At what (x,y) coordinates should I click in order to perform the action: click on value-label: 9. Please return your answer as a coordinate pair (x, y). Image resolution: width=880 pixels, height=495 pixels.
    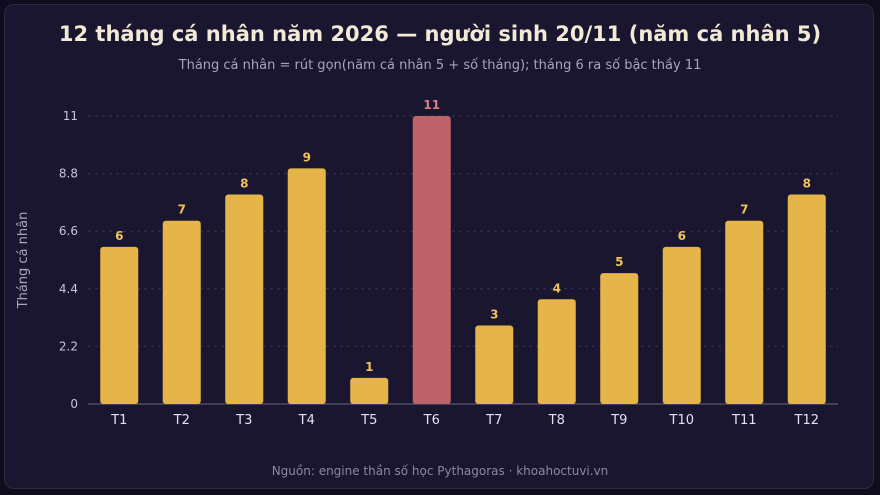
    Looking at the image, I should click on (307, 157).